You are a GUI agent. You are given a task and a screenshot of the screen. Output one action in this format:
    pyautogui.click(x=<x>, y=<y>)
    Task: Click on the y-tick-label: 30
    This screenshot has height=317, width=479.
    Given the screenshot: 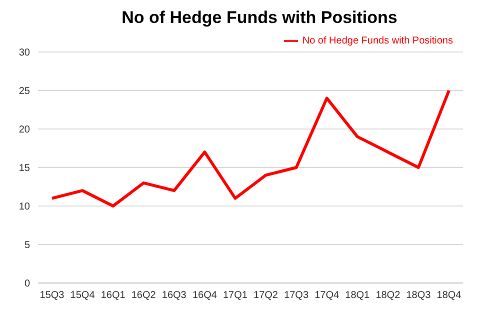 What is the action you would take?
    pyautogui.click(x=24, y=53)
    